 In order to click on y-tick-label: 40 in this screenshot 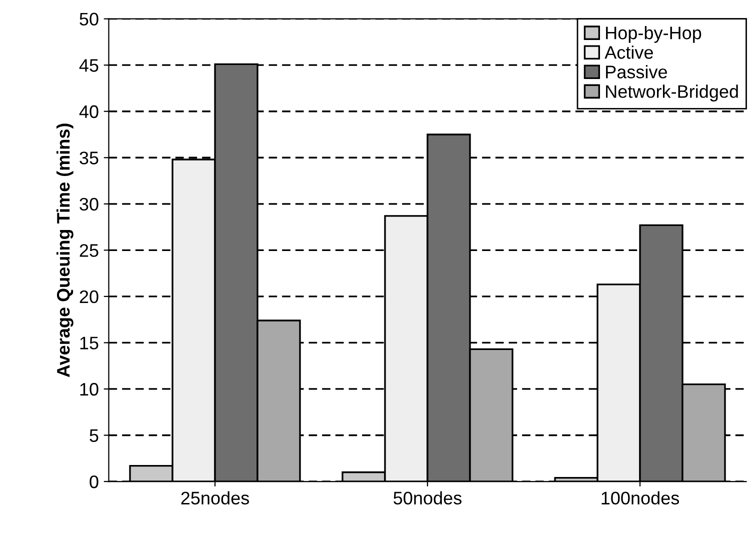, I will do `click(88, 111)`.